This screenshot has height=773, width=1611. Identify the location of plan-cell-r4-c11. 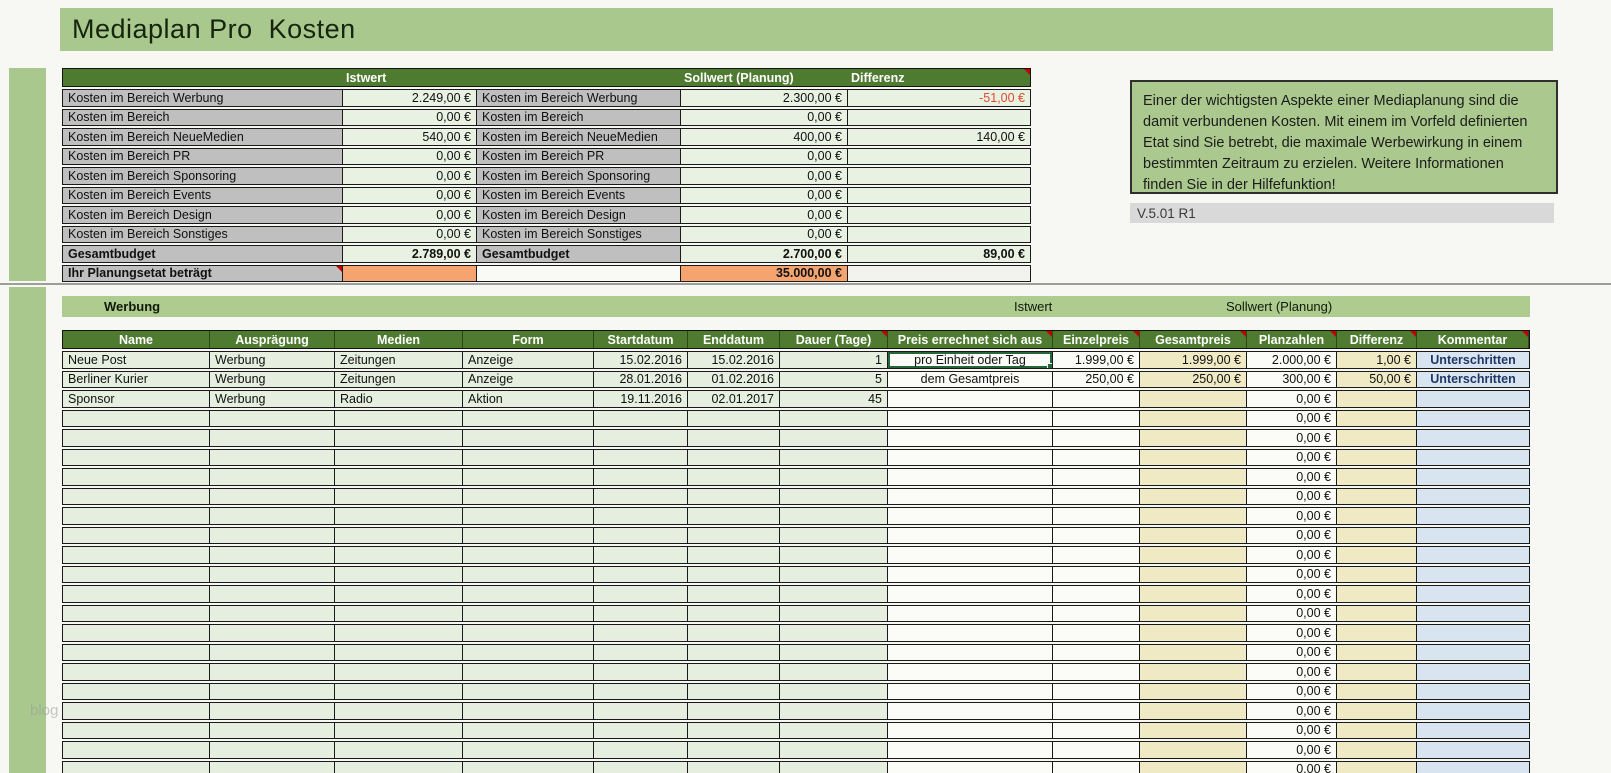
(1377, 438).